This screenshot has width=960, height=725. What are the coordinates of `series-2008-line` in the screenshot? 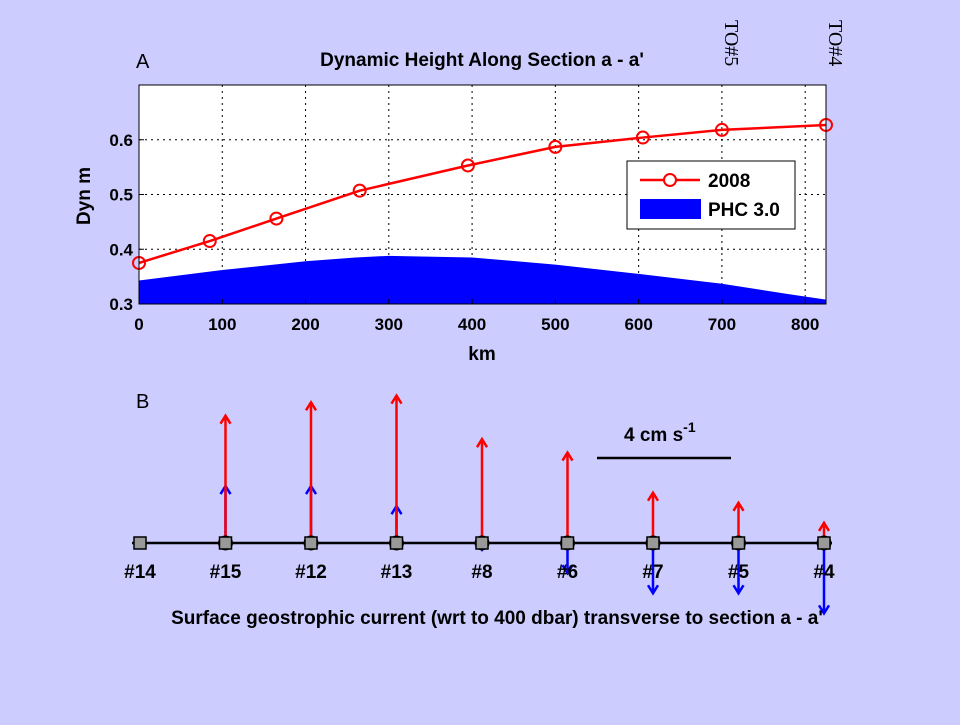 It's located at (482, 194).